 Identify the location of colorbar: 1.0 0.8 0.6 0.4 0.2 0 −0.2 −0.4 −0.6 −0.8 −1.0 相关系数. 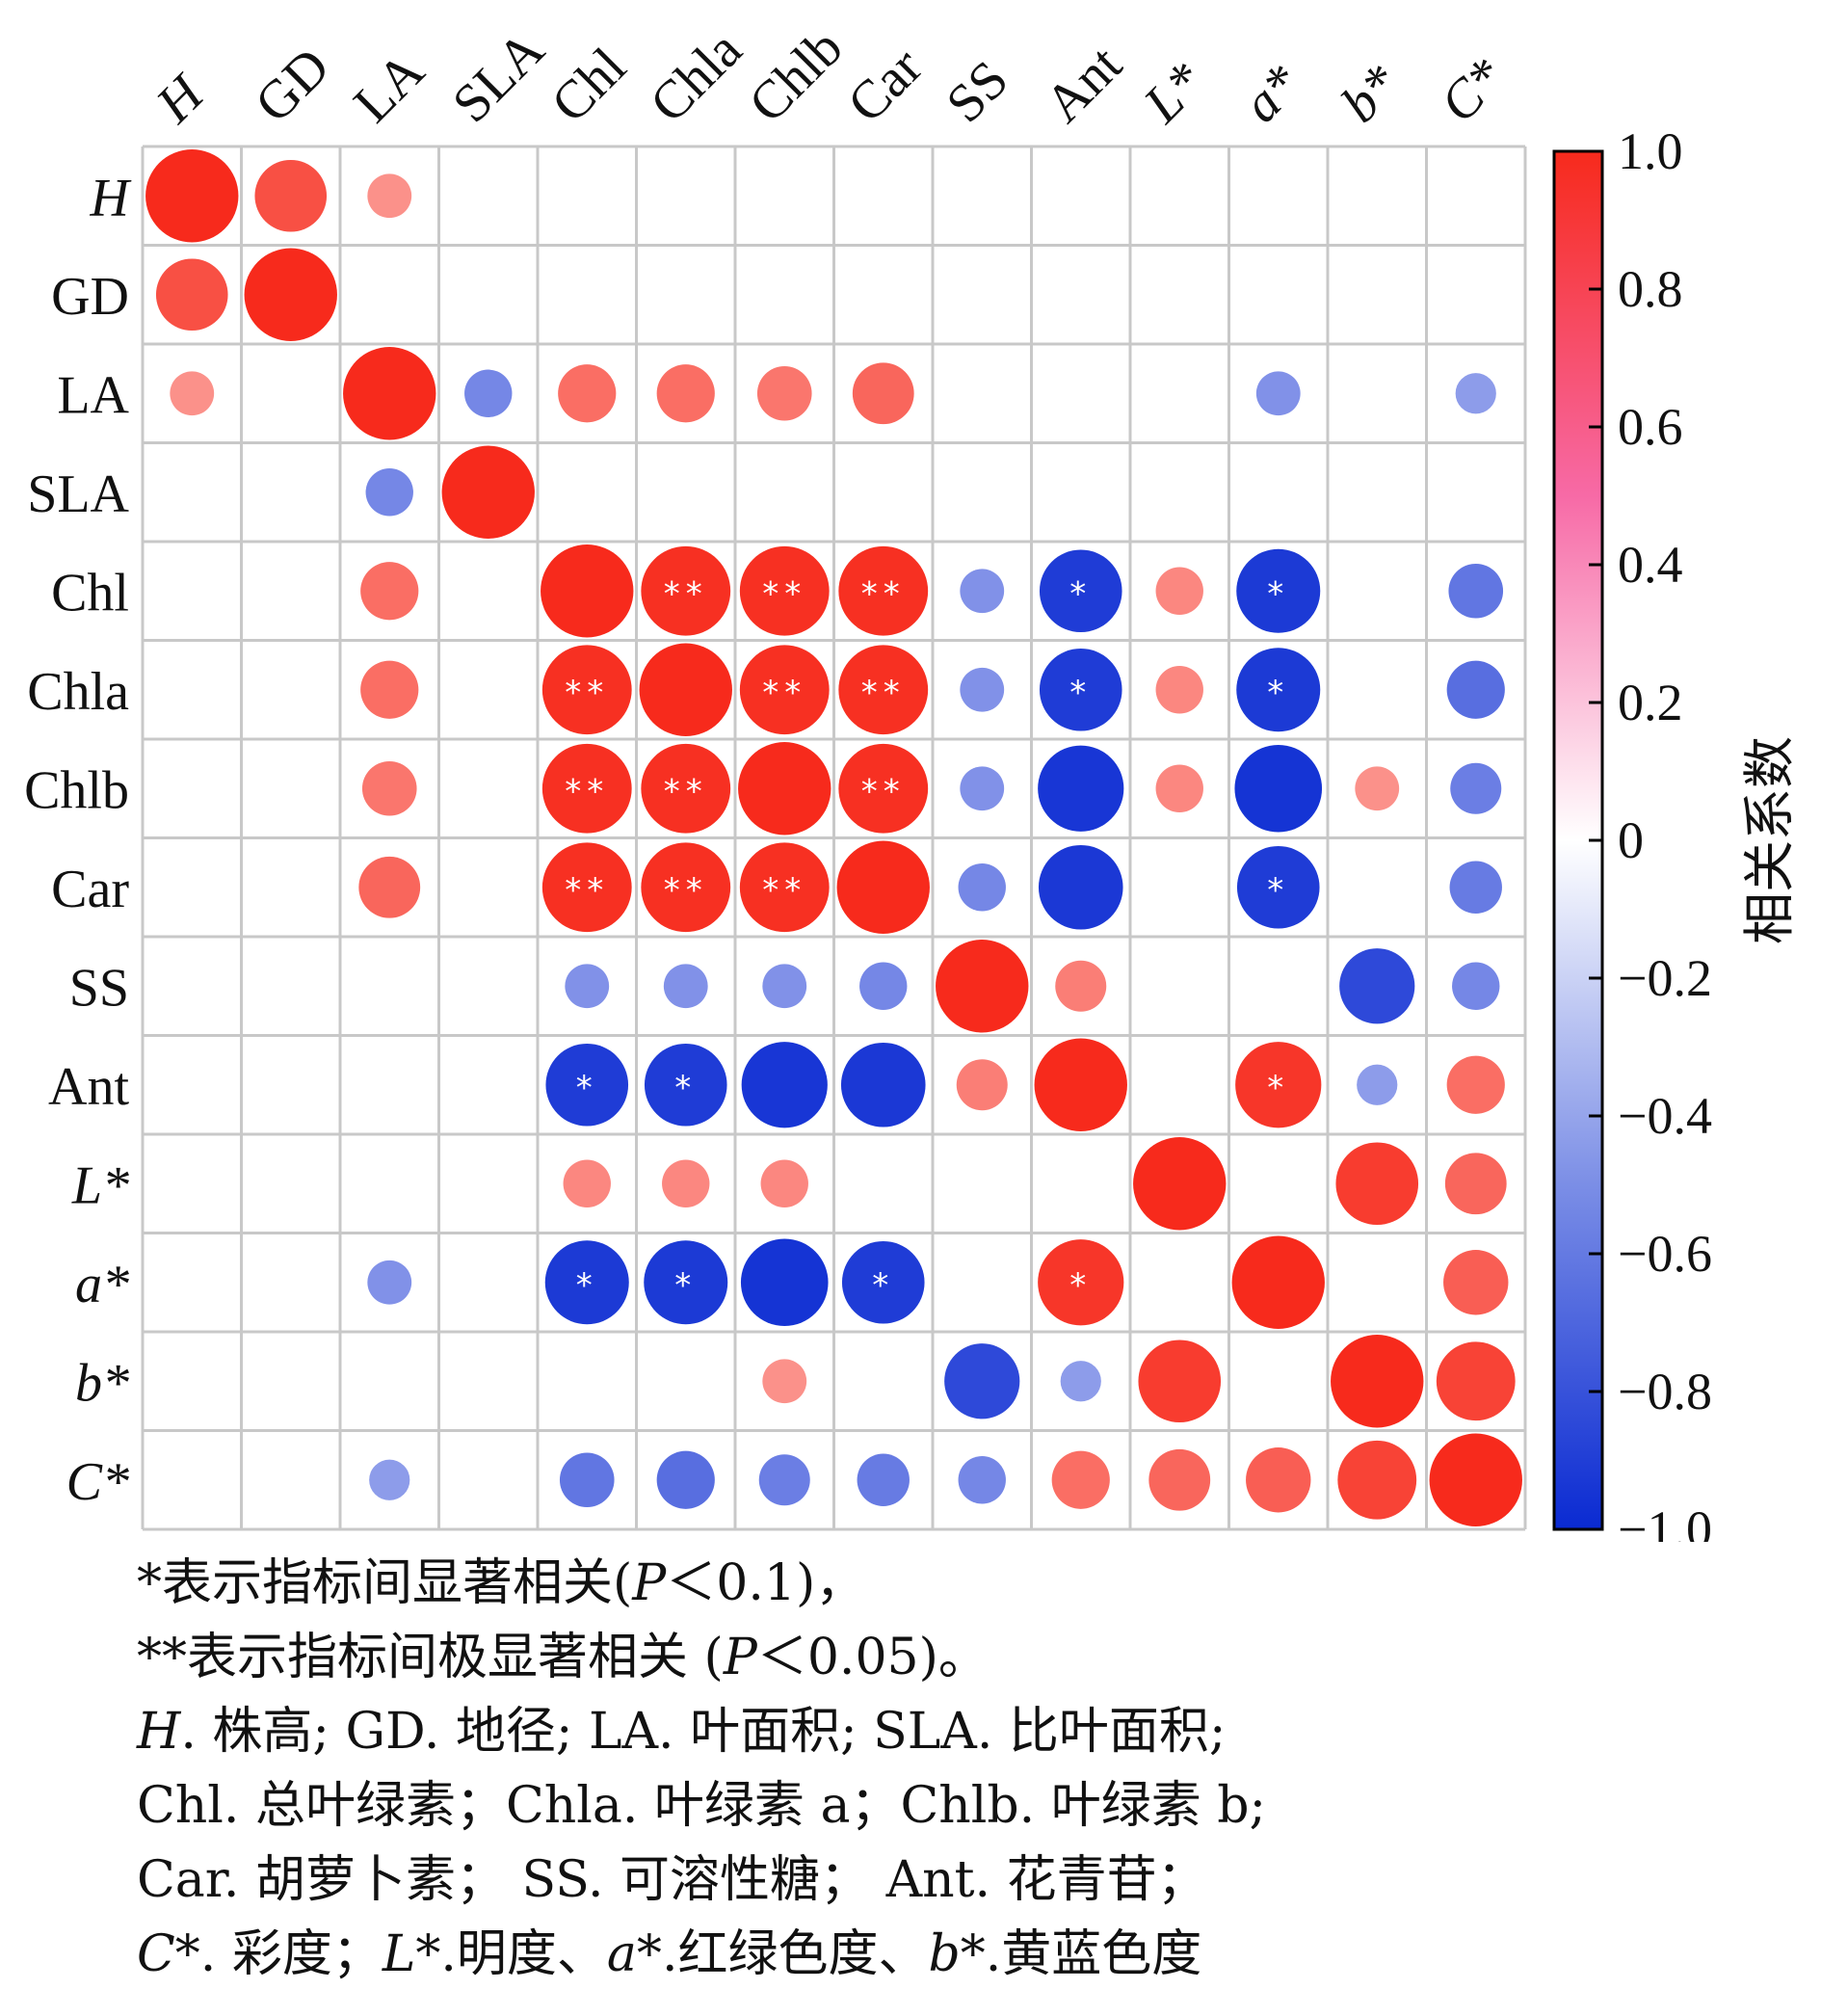
(1676, 832).